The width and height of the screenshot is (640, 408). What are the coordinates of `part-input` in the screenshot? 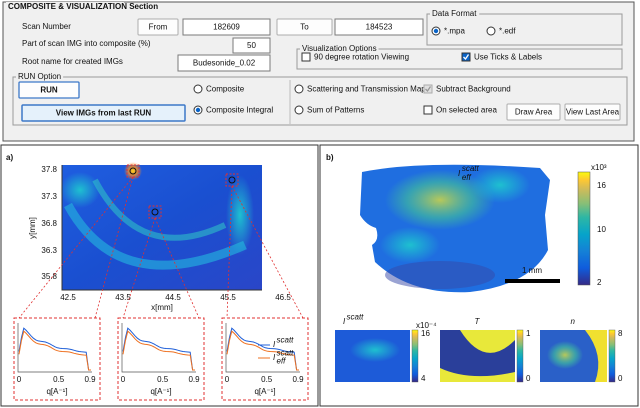 It's located at (251, 45).